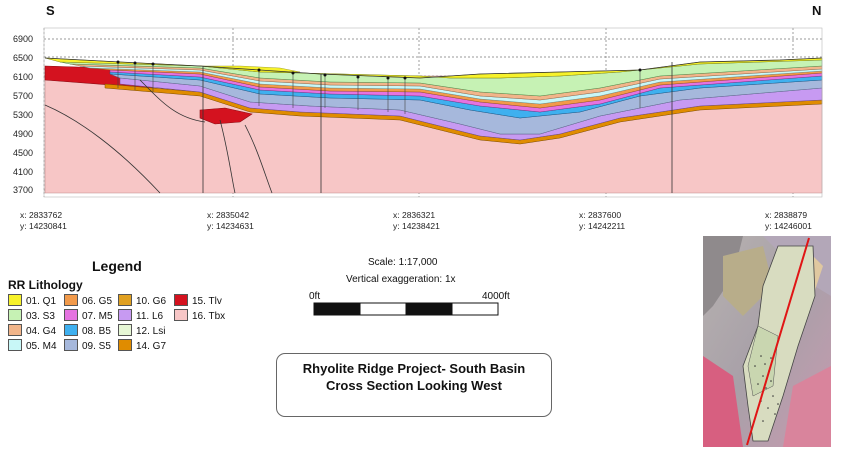 The width and height of the screenshot is (841, 451). What do you see at coordinates (315, 296) in the screenshot?
I see `scale-bar-start: 0ft` at bounding box center [315, 296].